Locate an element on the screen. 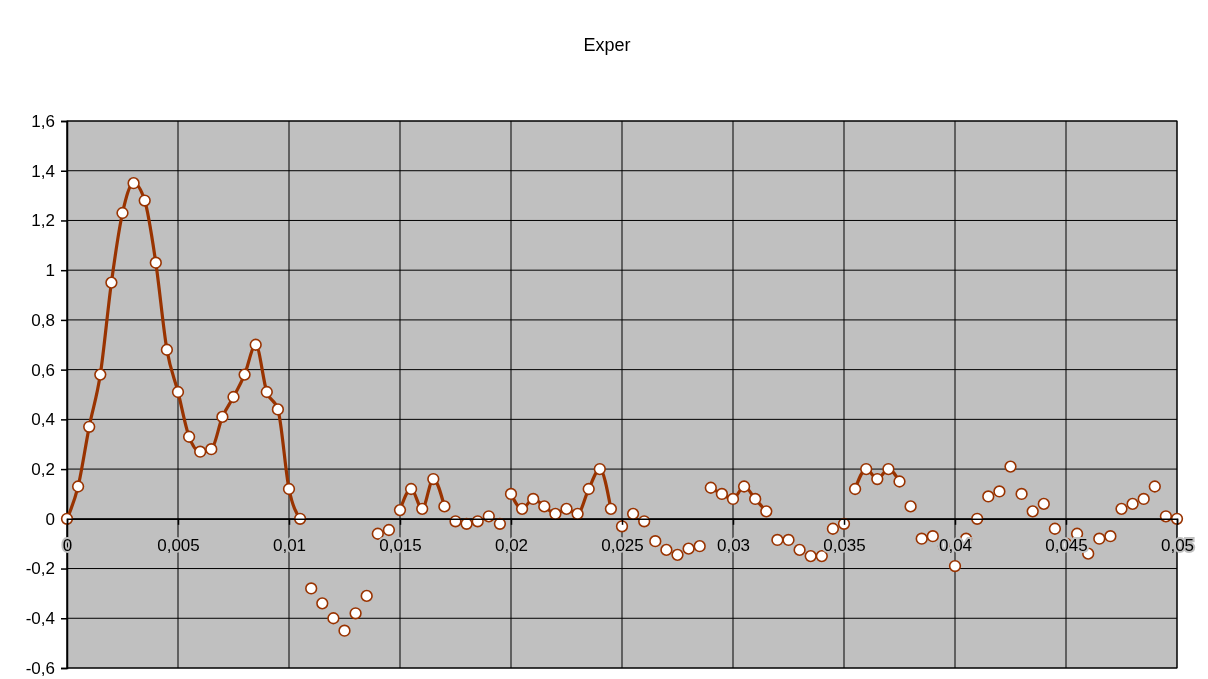  y-tick-label: -0,6 is located at coordinates (40, 668).